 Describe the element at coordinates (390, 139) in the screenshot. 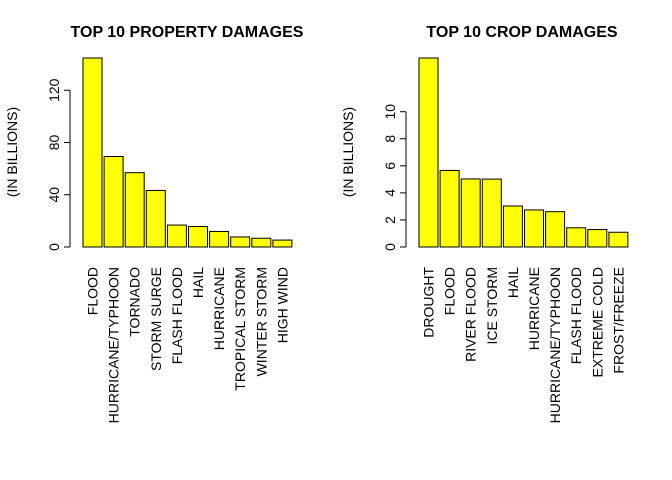

I see `y-tick-label: 8` at that location.